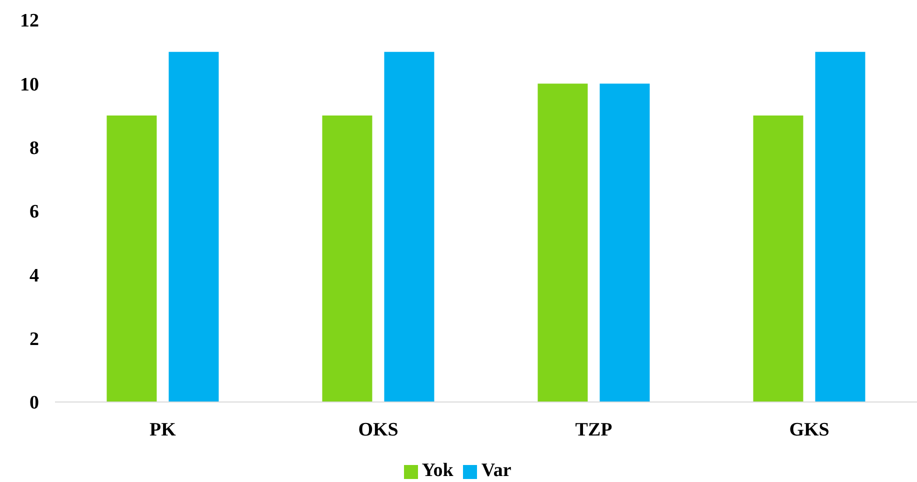  Describe the element at coordinates (378, 429) in the screenshot. I see `x-tick-label: OKS` at that location.